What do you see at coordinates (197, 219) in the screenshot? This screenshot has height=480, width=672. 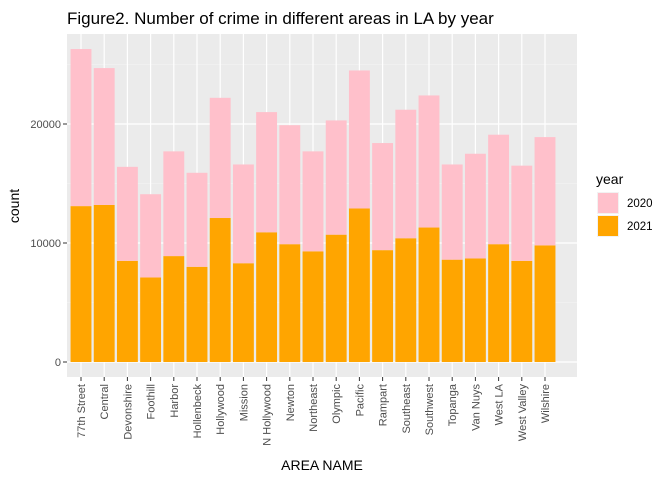 I see `bar-2020-hollenbeck` at bounding box center [197, 219].